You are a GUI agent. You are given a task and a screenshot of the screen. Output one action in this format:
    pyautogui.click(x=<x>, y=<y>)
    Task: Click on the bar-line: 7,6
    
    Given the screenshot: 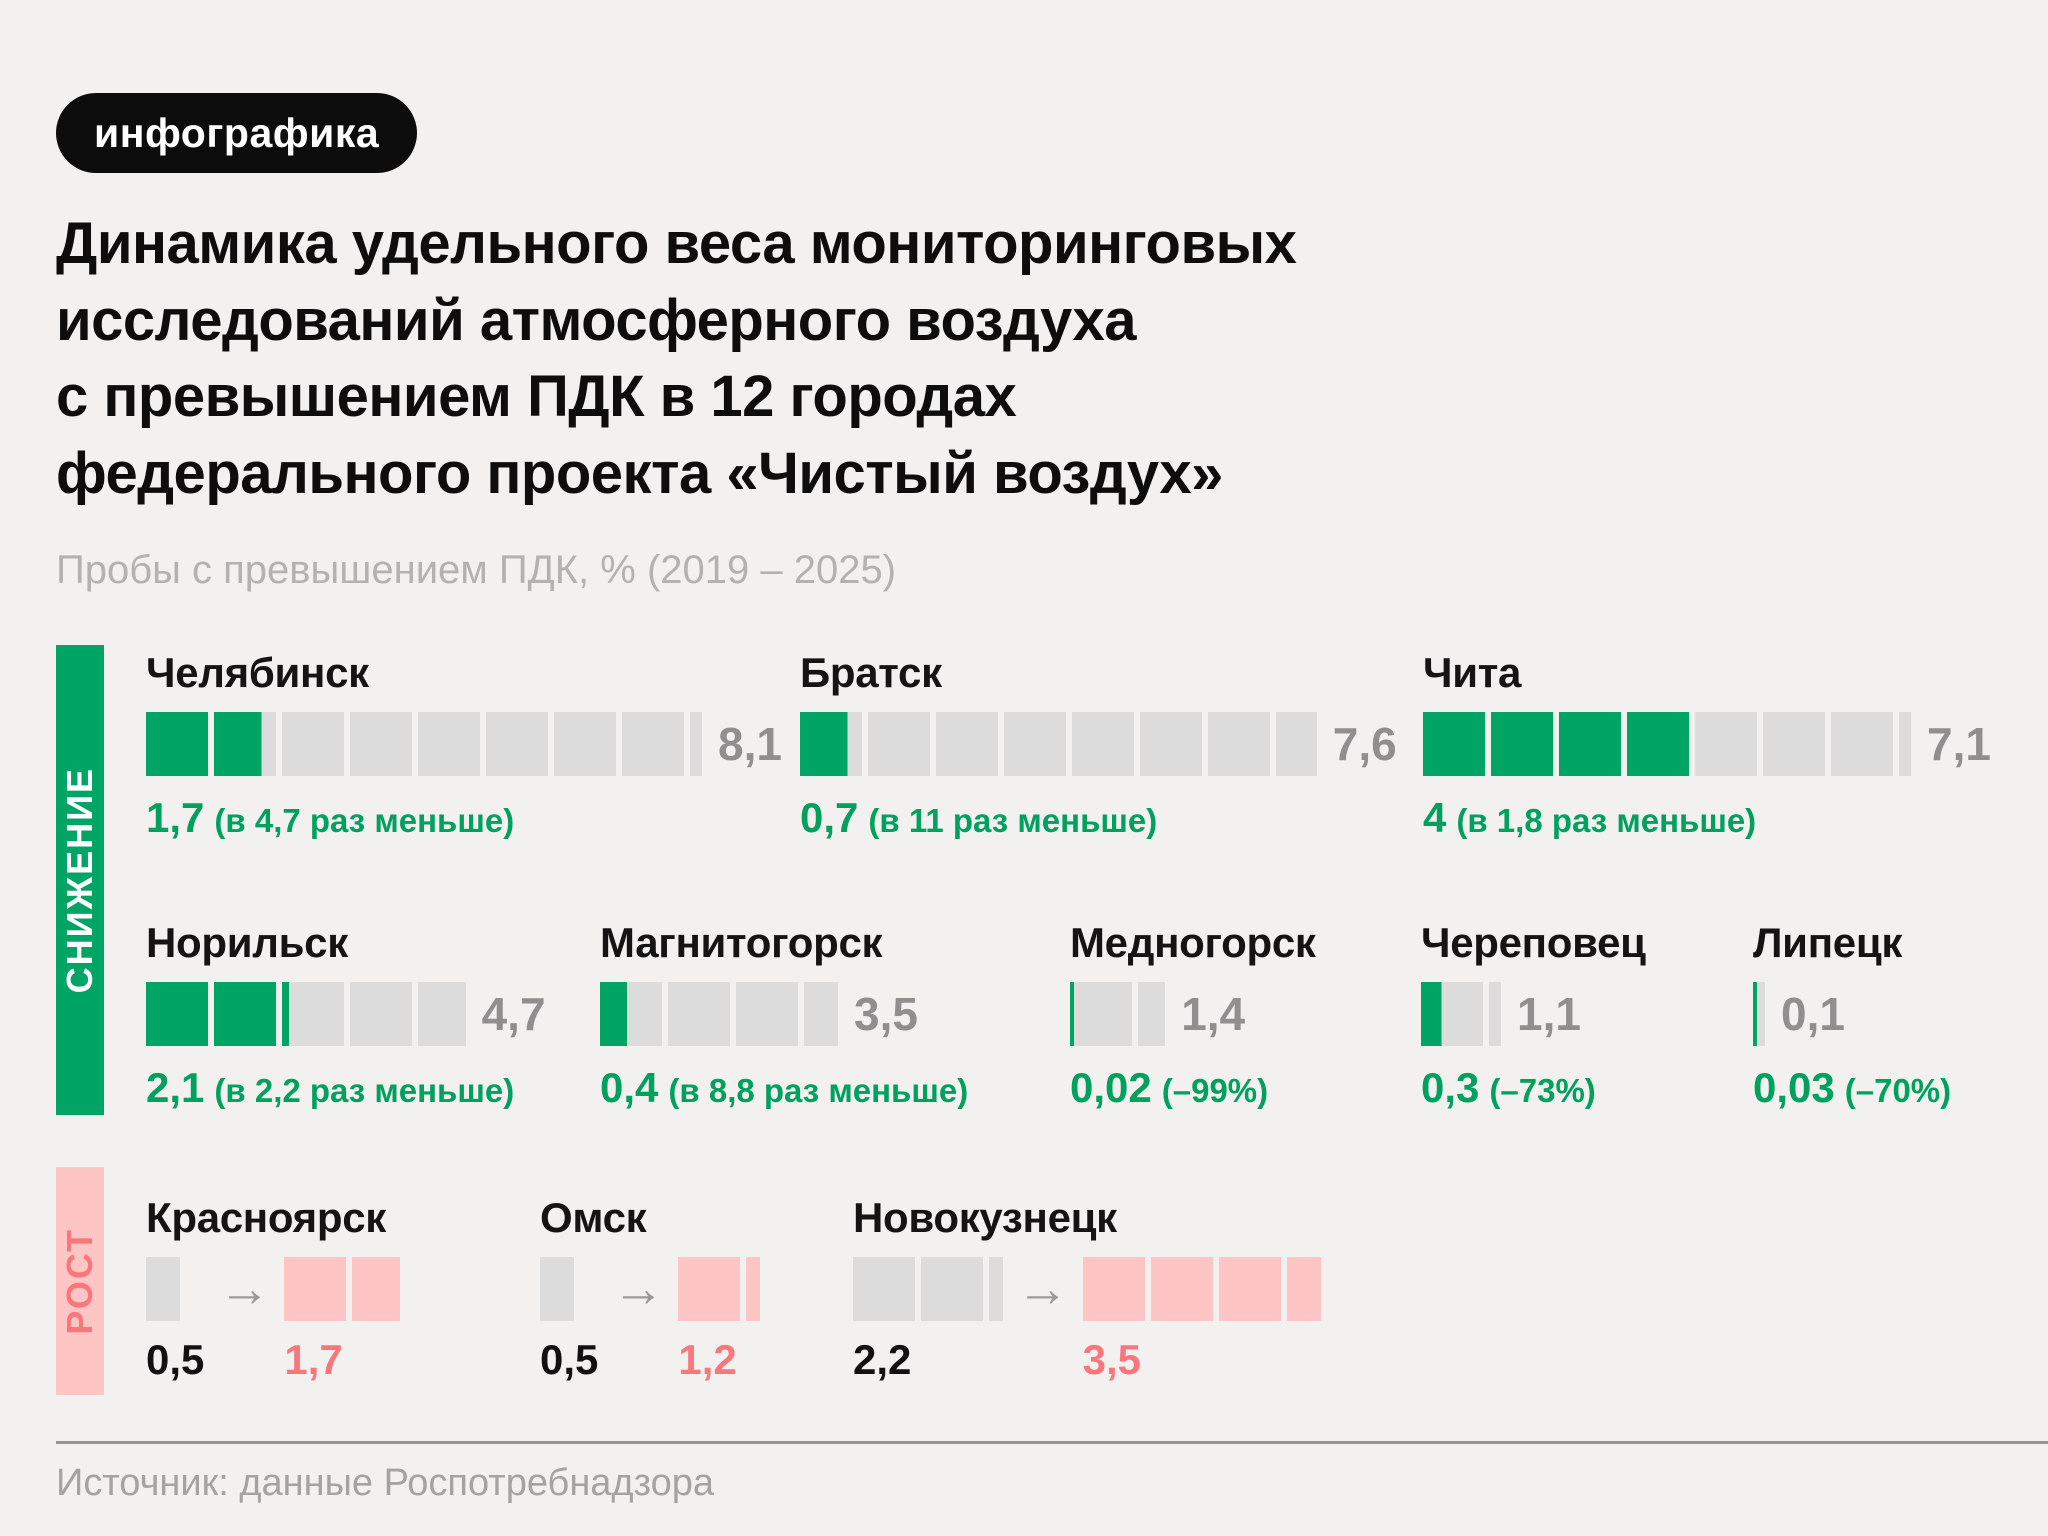 What is the action you would take?
    pyautogui.click(x=1098, y=744)
    